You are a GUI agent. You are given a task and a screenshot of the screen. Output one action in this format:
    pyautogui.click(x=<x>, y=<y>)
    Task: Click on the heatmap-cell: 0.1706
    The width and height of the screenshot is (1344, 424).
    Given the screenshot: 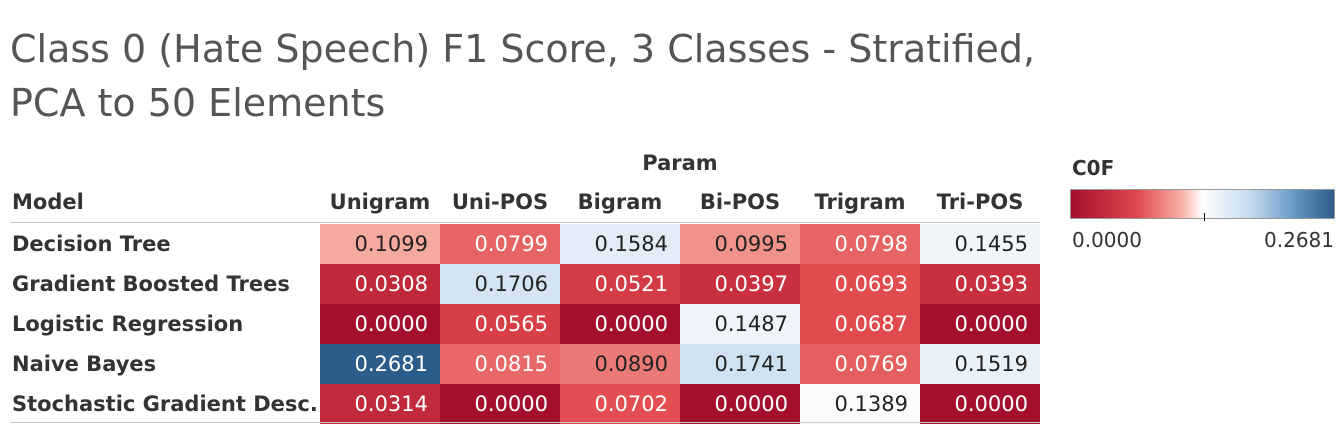 What is the action you would take?
    pyautogui.click(x=500, y=284)
    